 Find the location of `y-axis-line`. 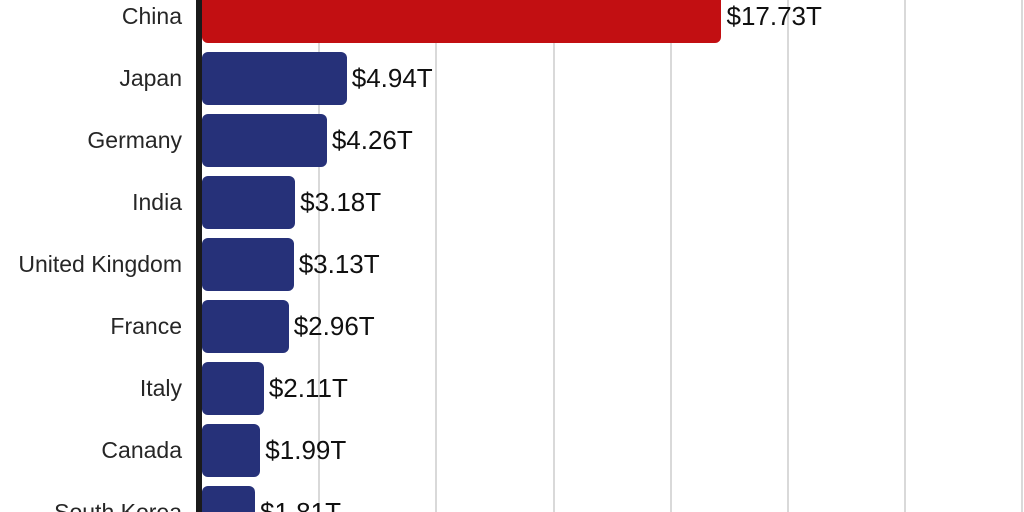

y-axis-line is located at coordinates (199, 256).